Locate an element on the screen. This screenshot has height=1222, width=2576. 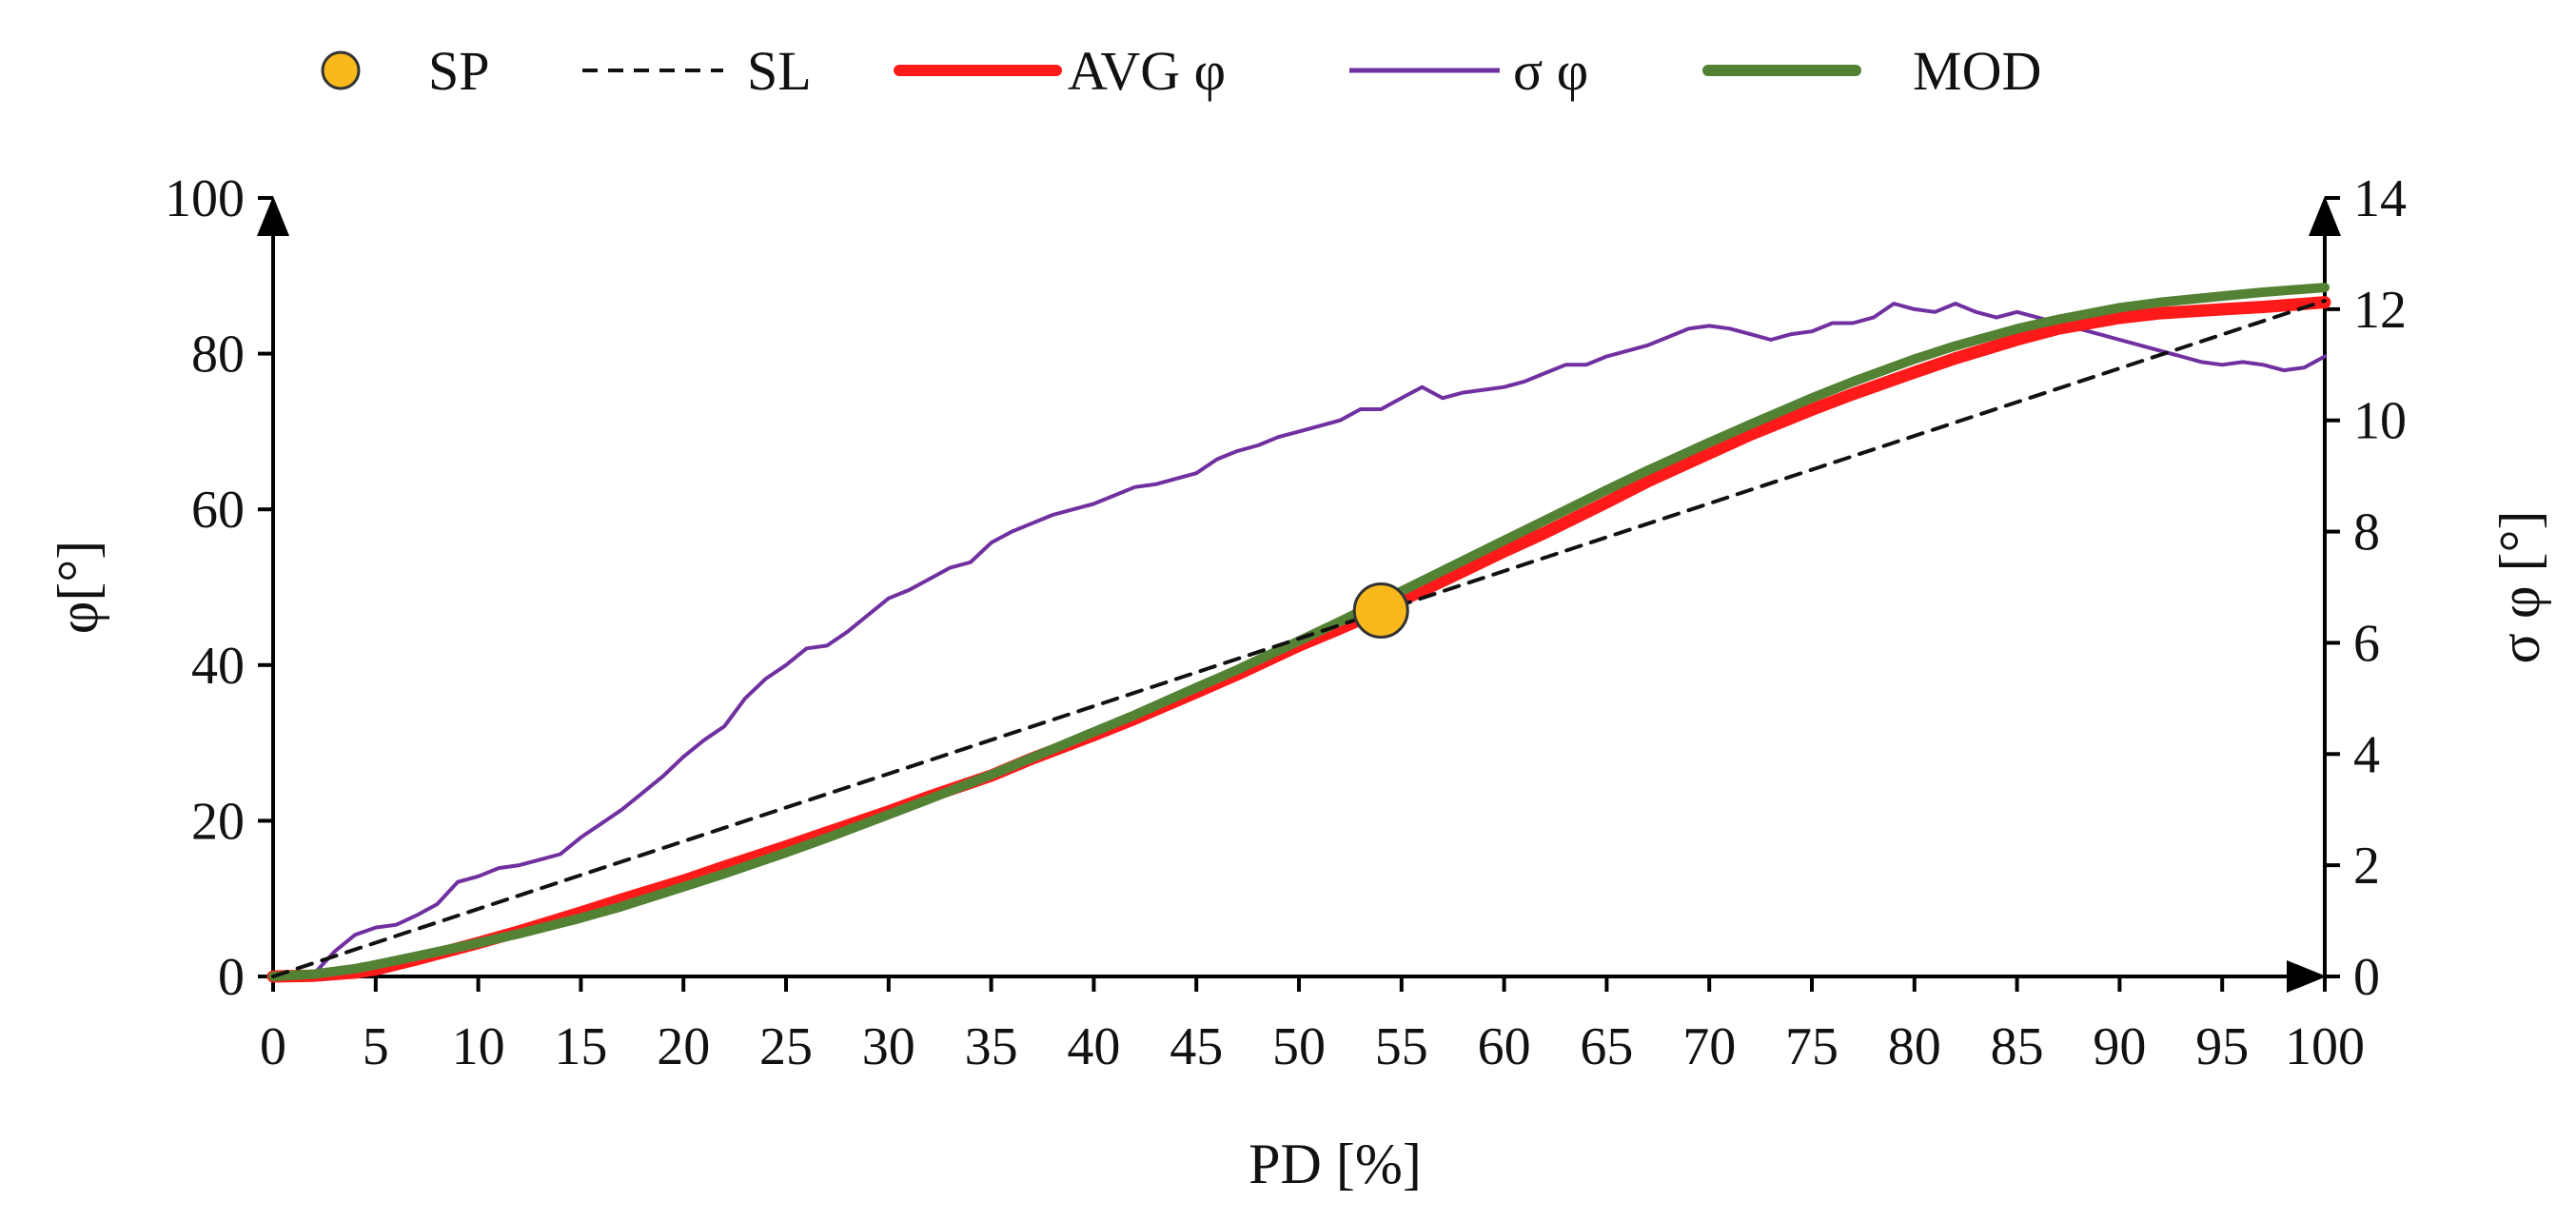
y-axis-title: φ[°] is located at coordinates (78, 588).